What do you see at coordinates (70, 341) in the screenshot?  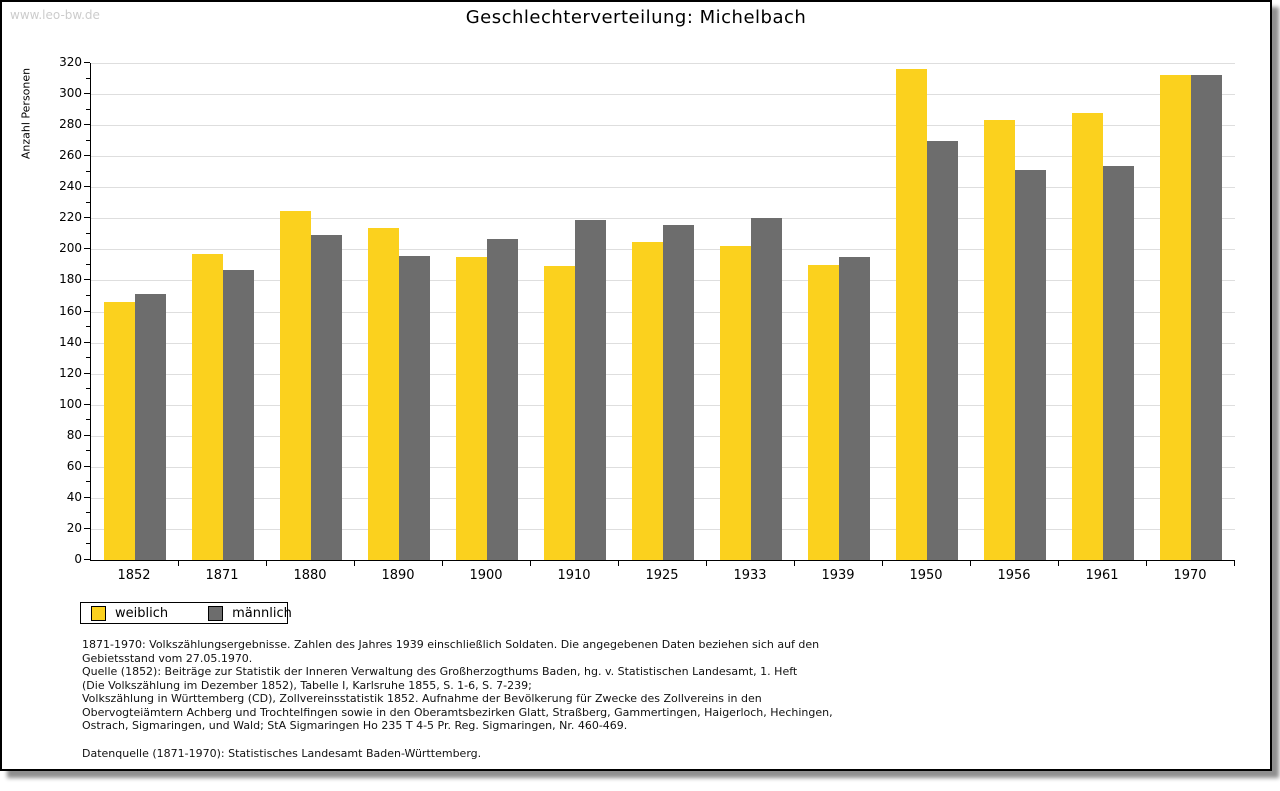 I see `y-tick-label-140: 140` at bounding box center [70, 341].